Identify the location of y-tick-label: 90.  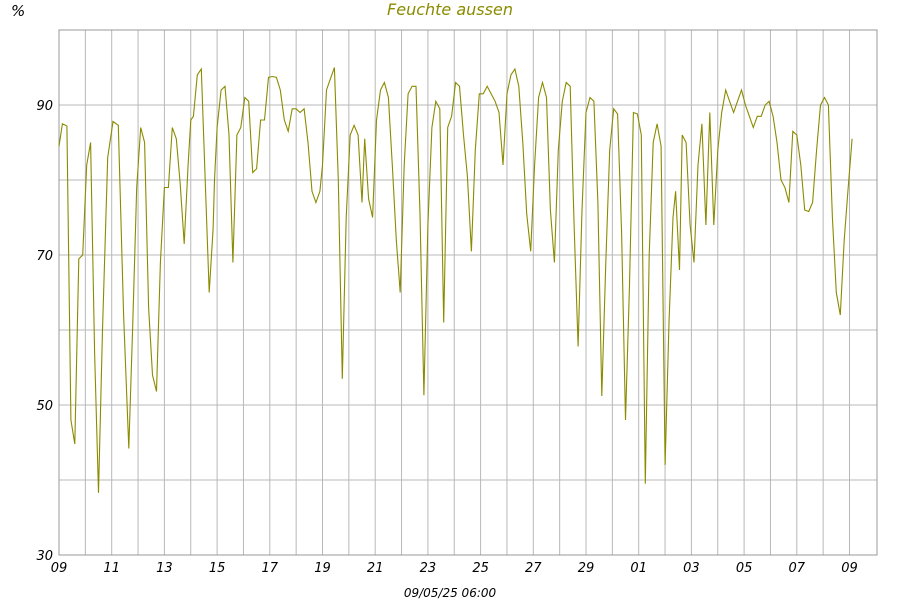
(44, 106).